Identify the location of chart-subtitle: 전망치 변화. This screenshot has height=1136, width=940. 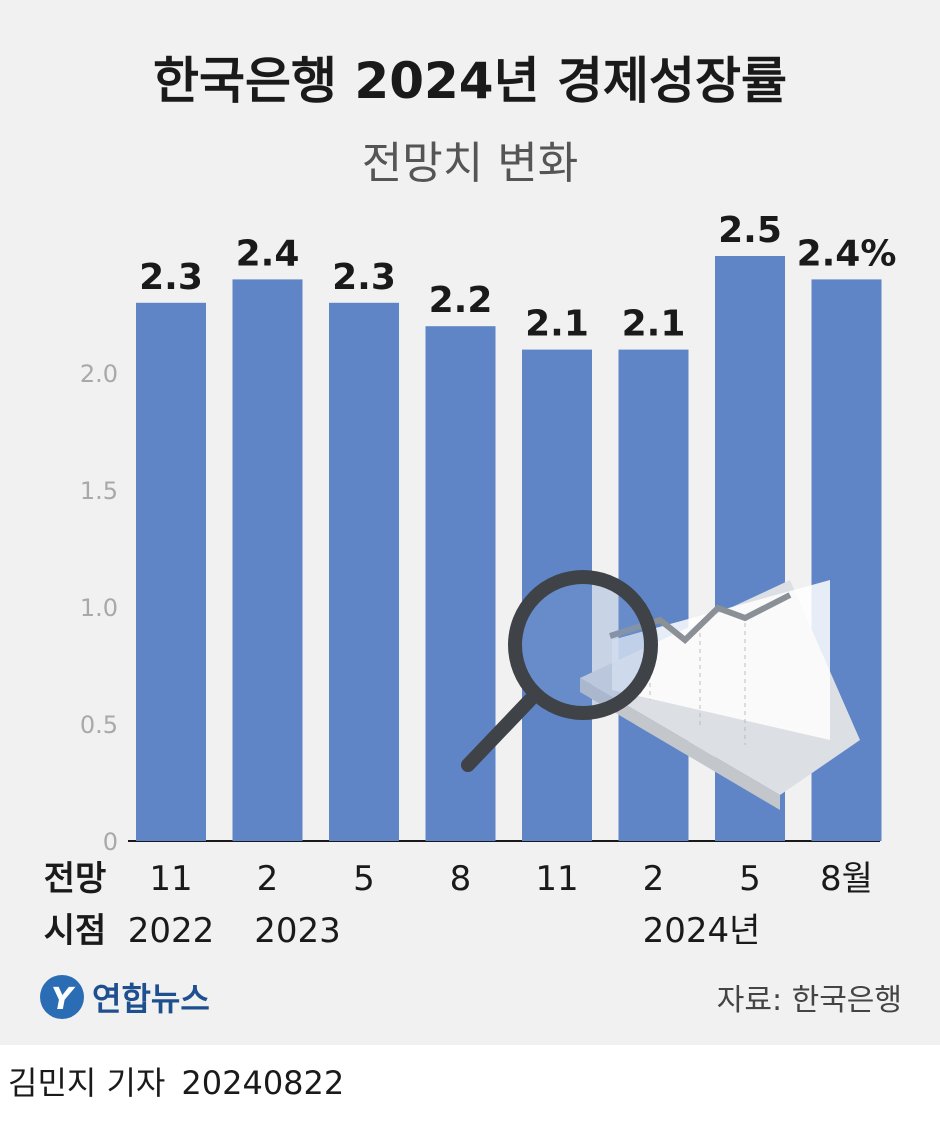
(470, 163).